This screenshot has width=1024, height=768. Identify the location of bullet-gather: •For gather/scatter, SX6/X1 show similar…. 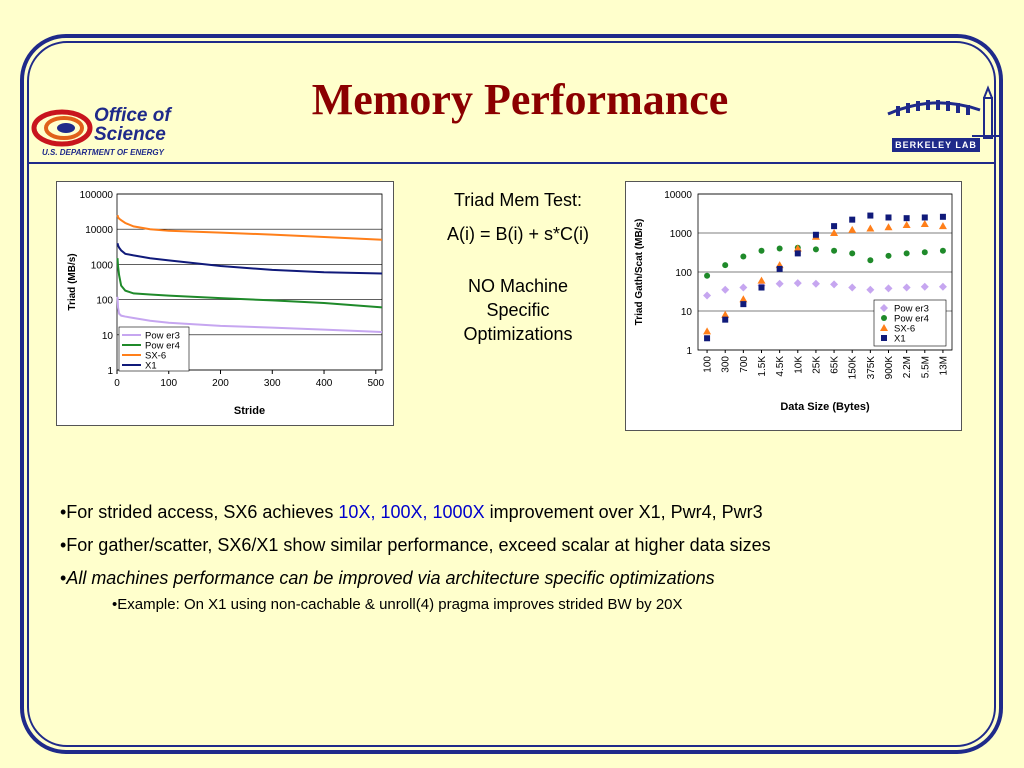
(415, 545).